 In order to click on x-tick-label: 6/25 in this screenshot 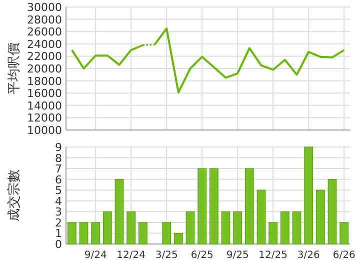, I will do `click(202, 255)`.